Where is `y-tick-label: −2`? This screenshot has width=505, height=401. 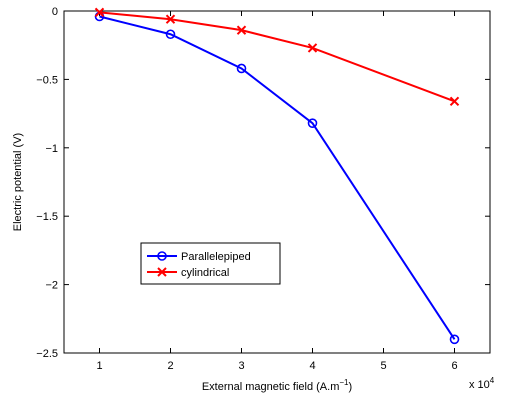
y-tick-label: −2 is located at coordinates (51, 286).